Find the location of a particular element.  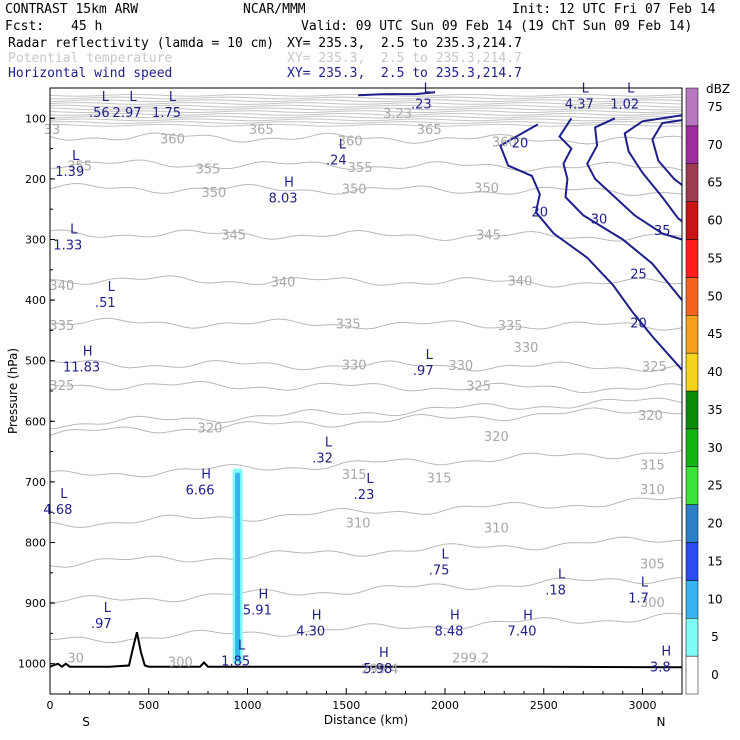

y-tick-label: 200 is located at coordinates (35, 179).